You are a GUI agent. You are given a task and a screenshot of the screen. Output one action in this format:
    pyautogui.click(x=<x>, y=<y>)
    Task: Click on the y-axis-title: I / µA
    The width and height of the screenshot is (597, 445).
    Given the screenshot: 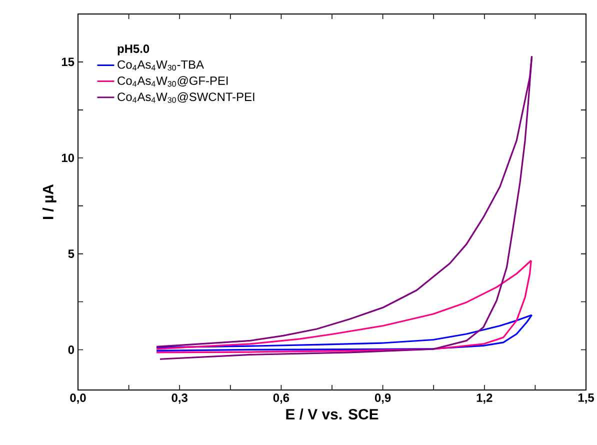 What is the action you would take?
    pyautogui.click(x=49, y=202)
    